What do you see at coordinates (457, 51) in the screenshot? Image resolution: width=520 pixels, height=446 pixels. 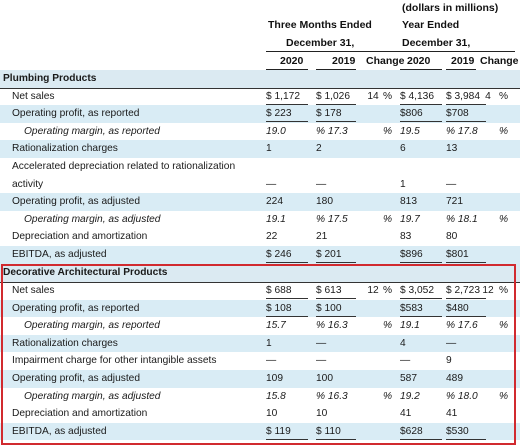 I see `year-ended-rule` at bounding box center [457, 51].